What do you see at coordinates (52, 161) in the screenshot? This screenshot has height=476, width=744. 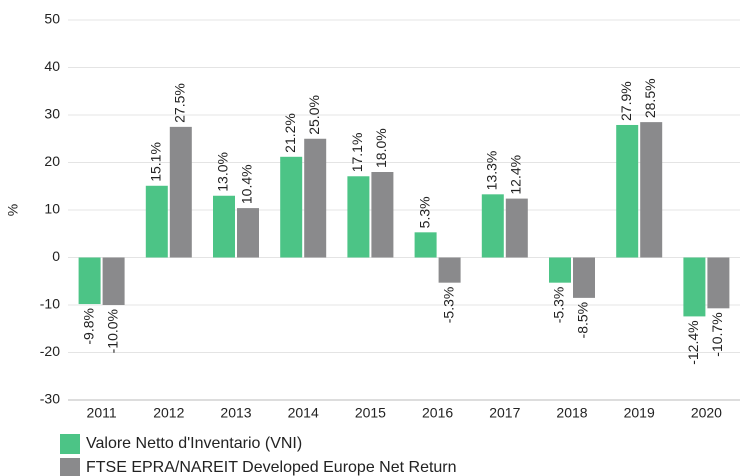 I see `y-tick-label: 20` at bounding box center [52, 161].